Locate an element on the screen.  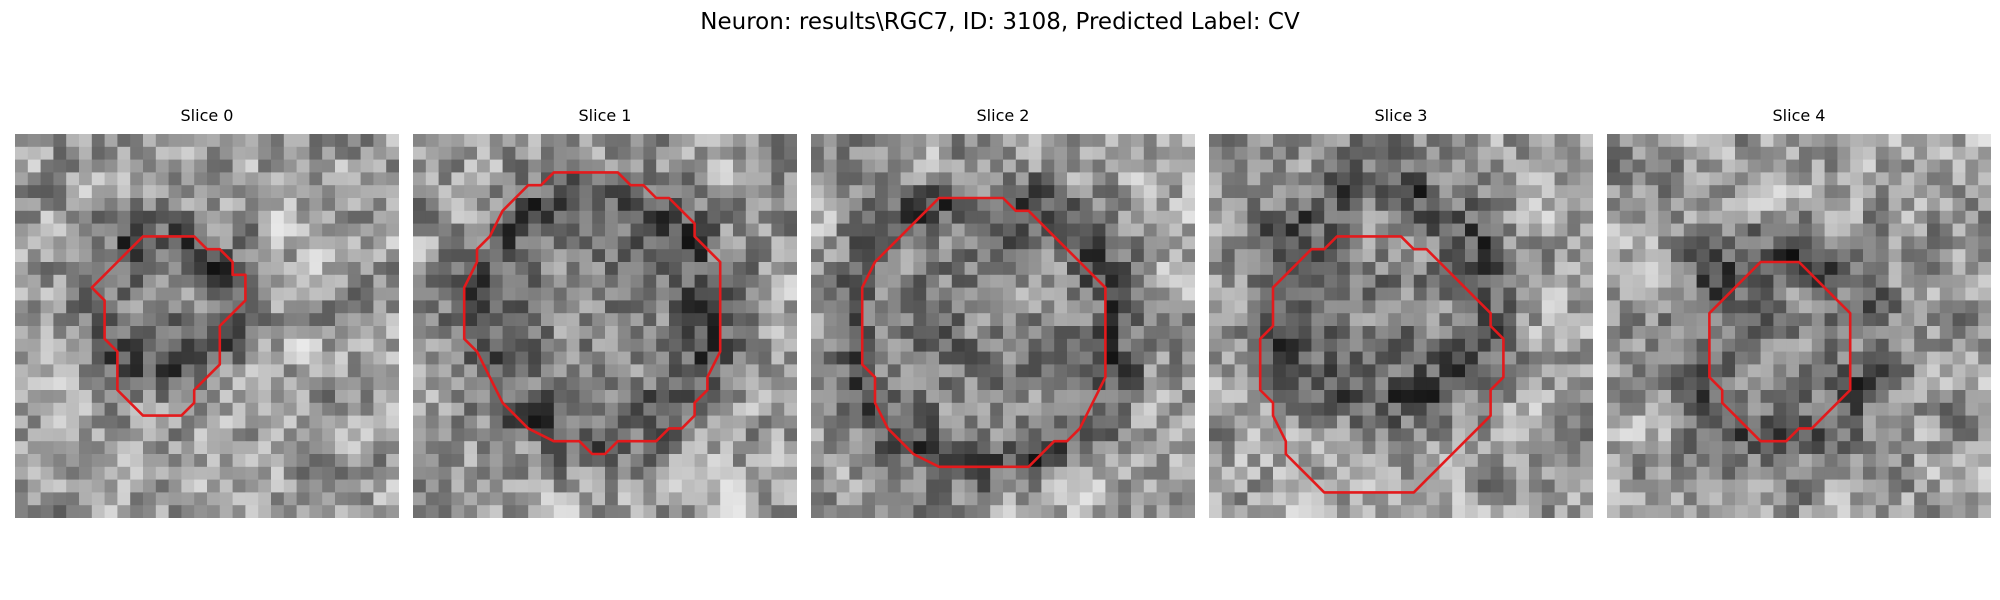
slice-title-2: Slice 2 is located at coordinates (1003, 115).